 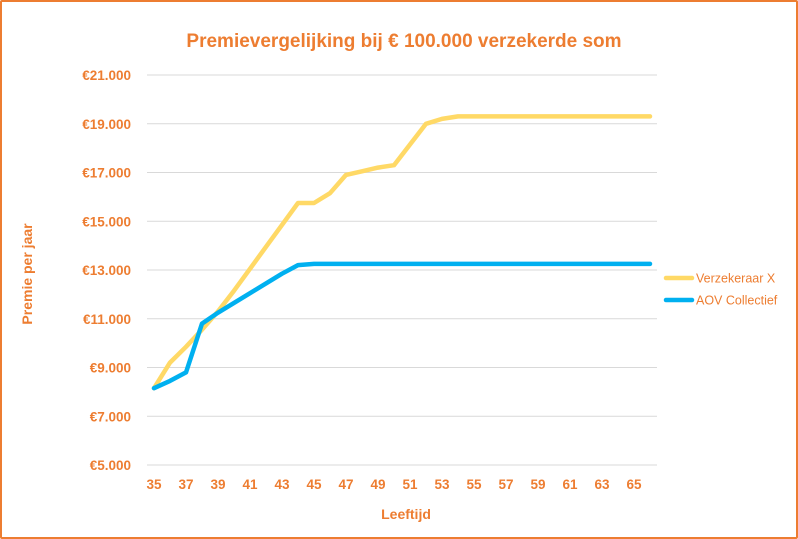 I want to click on x-tick-label: 41, so click(x=250, y=484).